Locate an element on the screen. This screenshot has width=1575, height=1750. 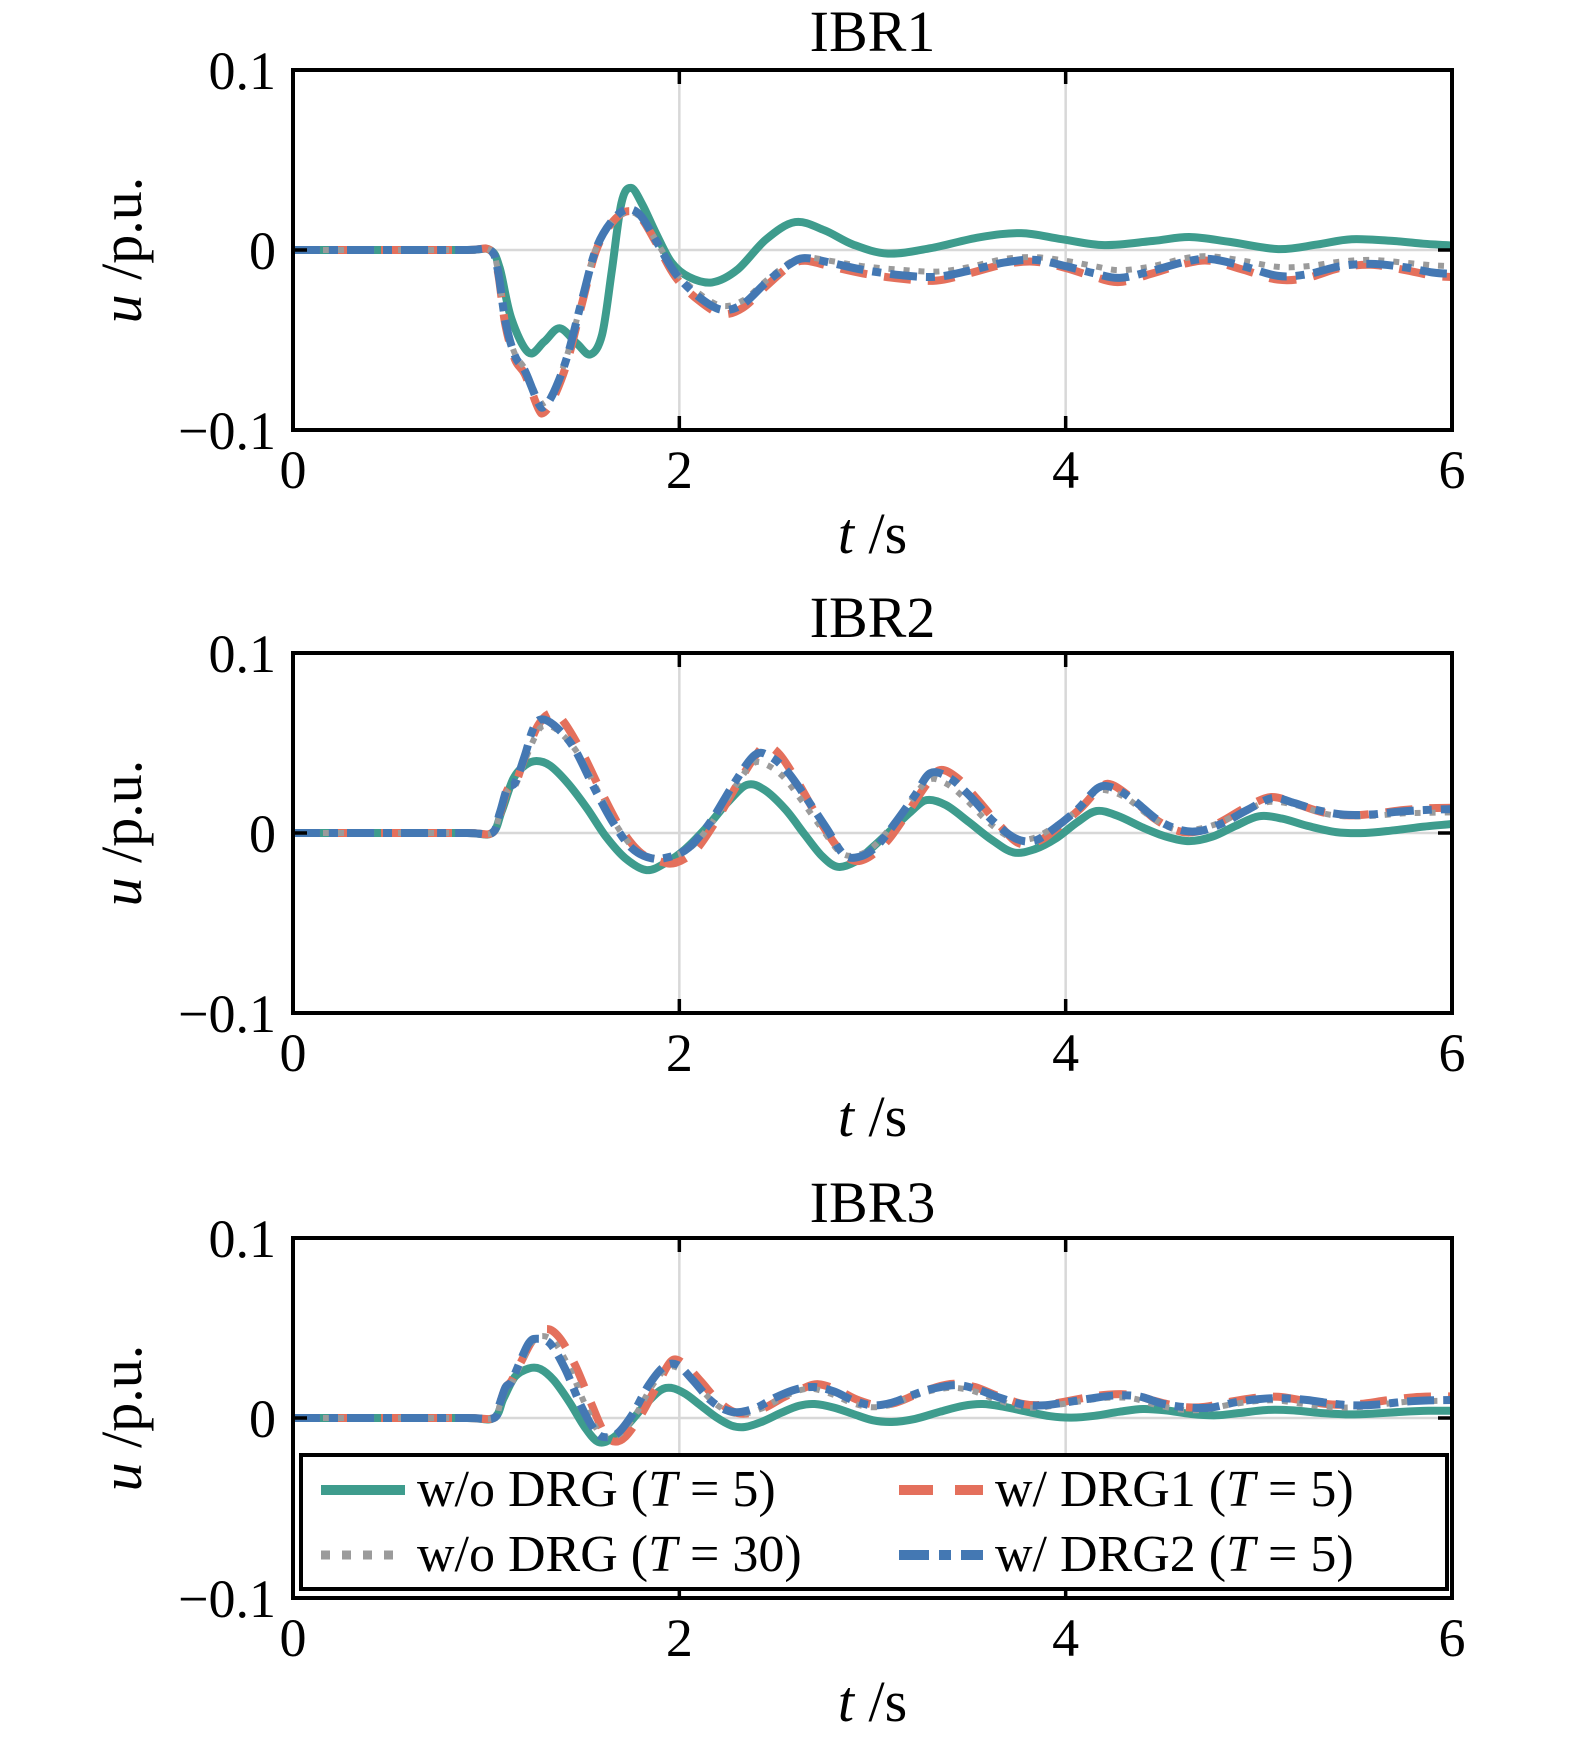
chart-title-ibr3: IBR3 is located at coordinates (872, 1202).